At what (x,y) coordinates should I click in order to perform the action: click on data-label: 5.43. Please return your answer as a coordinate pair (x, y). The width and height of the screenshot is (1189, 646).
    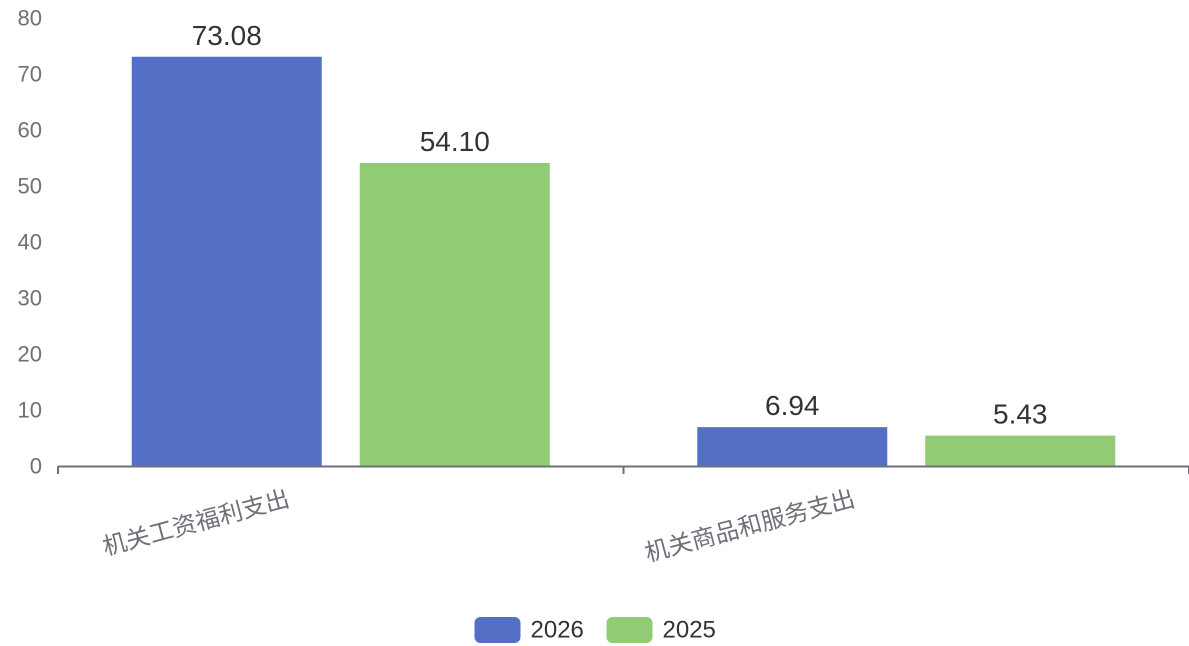
    Looking at the image, I should click on (1020, 414).